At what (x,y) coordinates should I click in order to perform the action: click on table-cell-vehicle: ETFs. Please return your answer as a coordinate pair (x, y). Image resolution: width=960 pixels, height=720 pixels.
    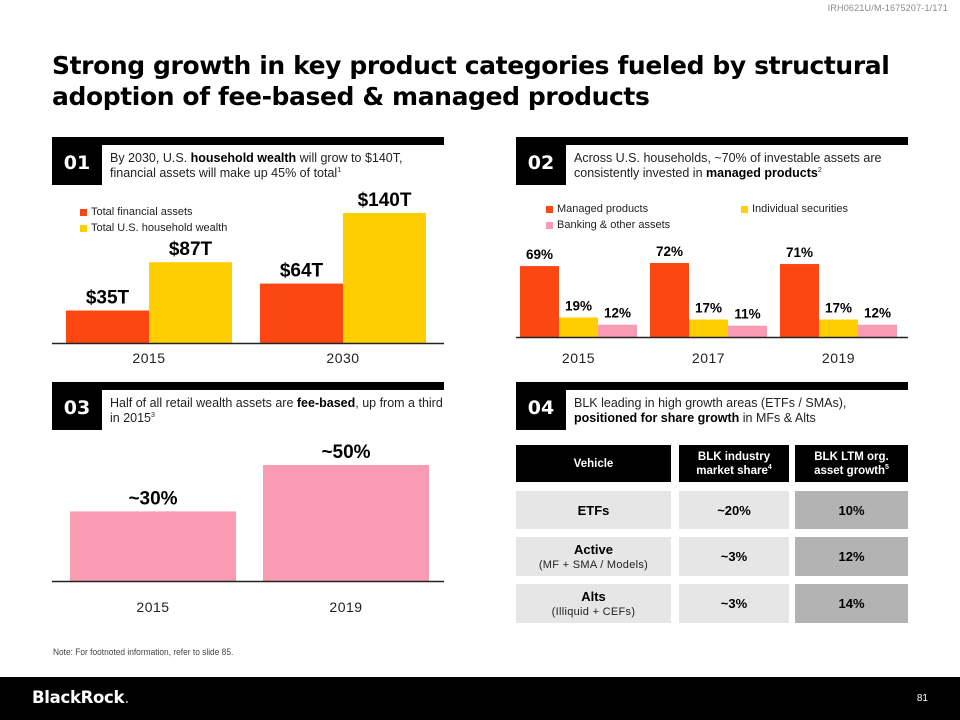
    Looking at the image, I should click on (593, 510).